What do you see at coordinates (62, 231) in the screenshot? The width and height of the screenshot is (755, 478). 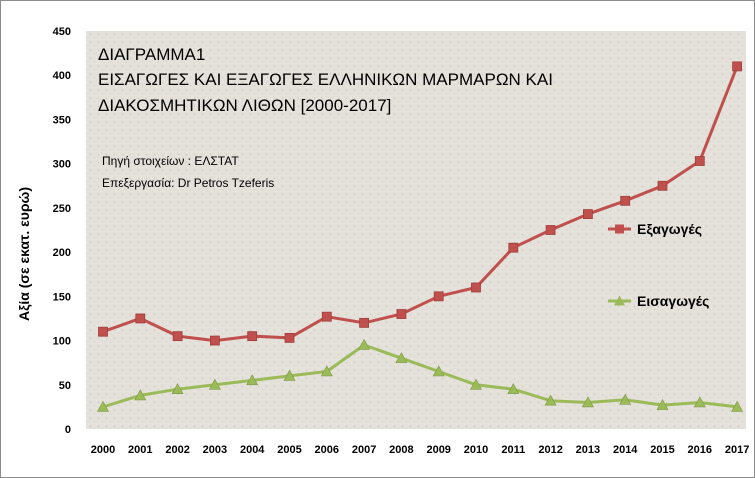 I see `y-axis-ticks: 0 50 100 150 200 250 300 350 400 450` at bounding box center [62, 231].